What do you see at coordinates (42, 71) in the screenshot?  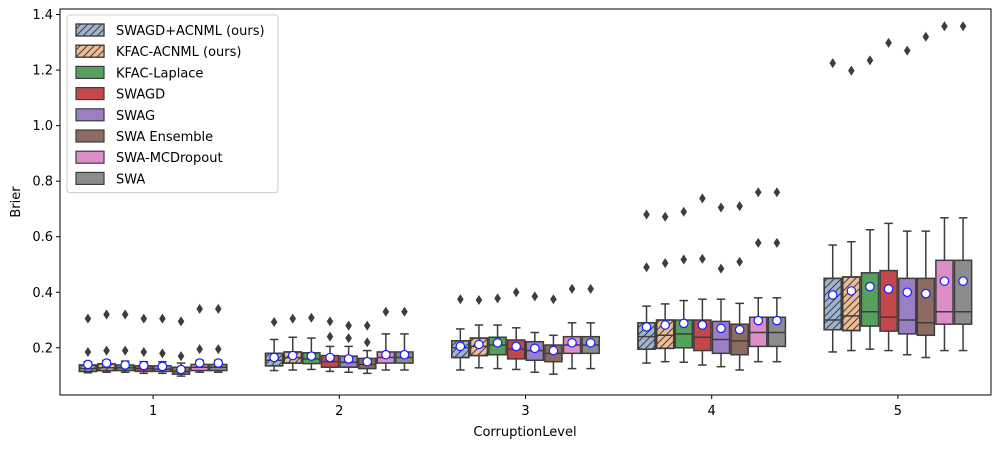 I see `y-tick-label: 1.2` at bounding box center [42, 71].